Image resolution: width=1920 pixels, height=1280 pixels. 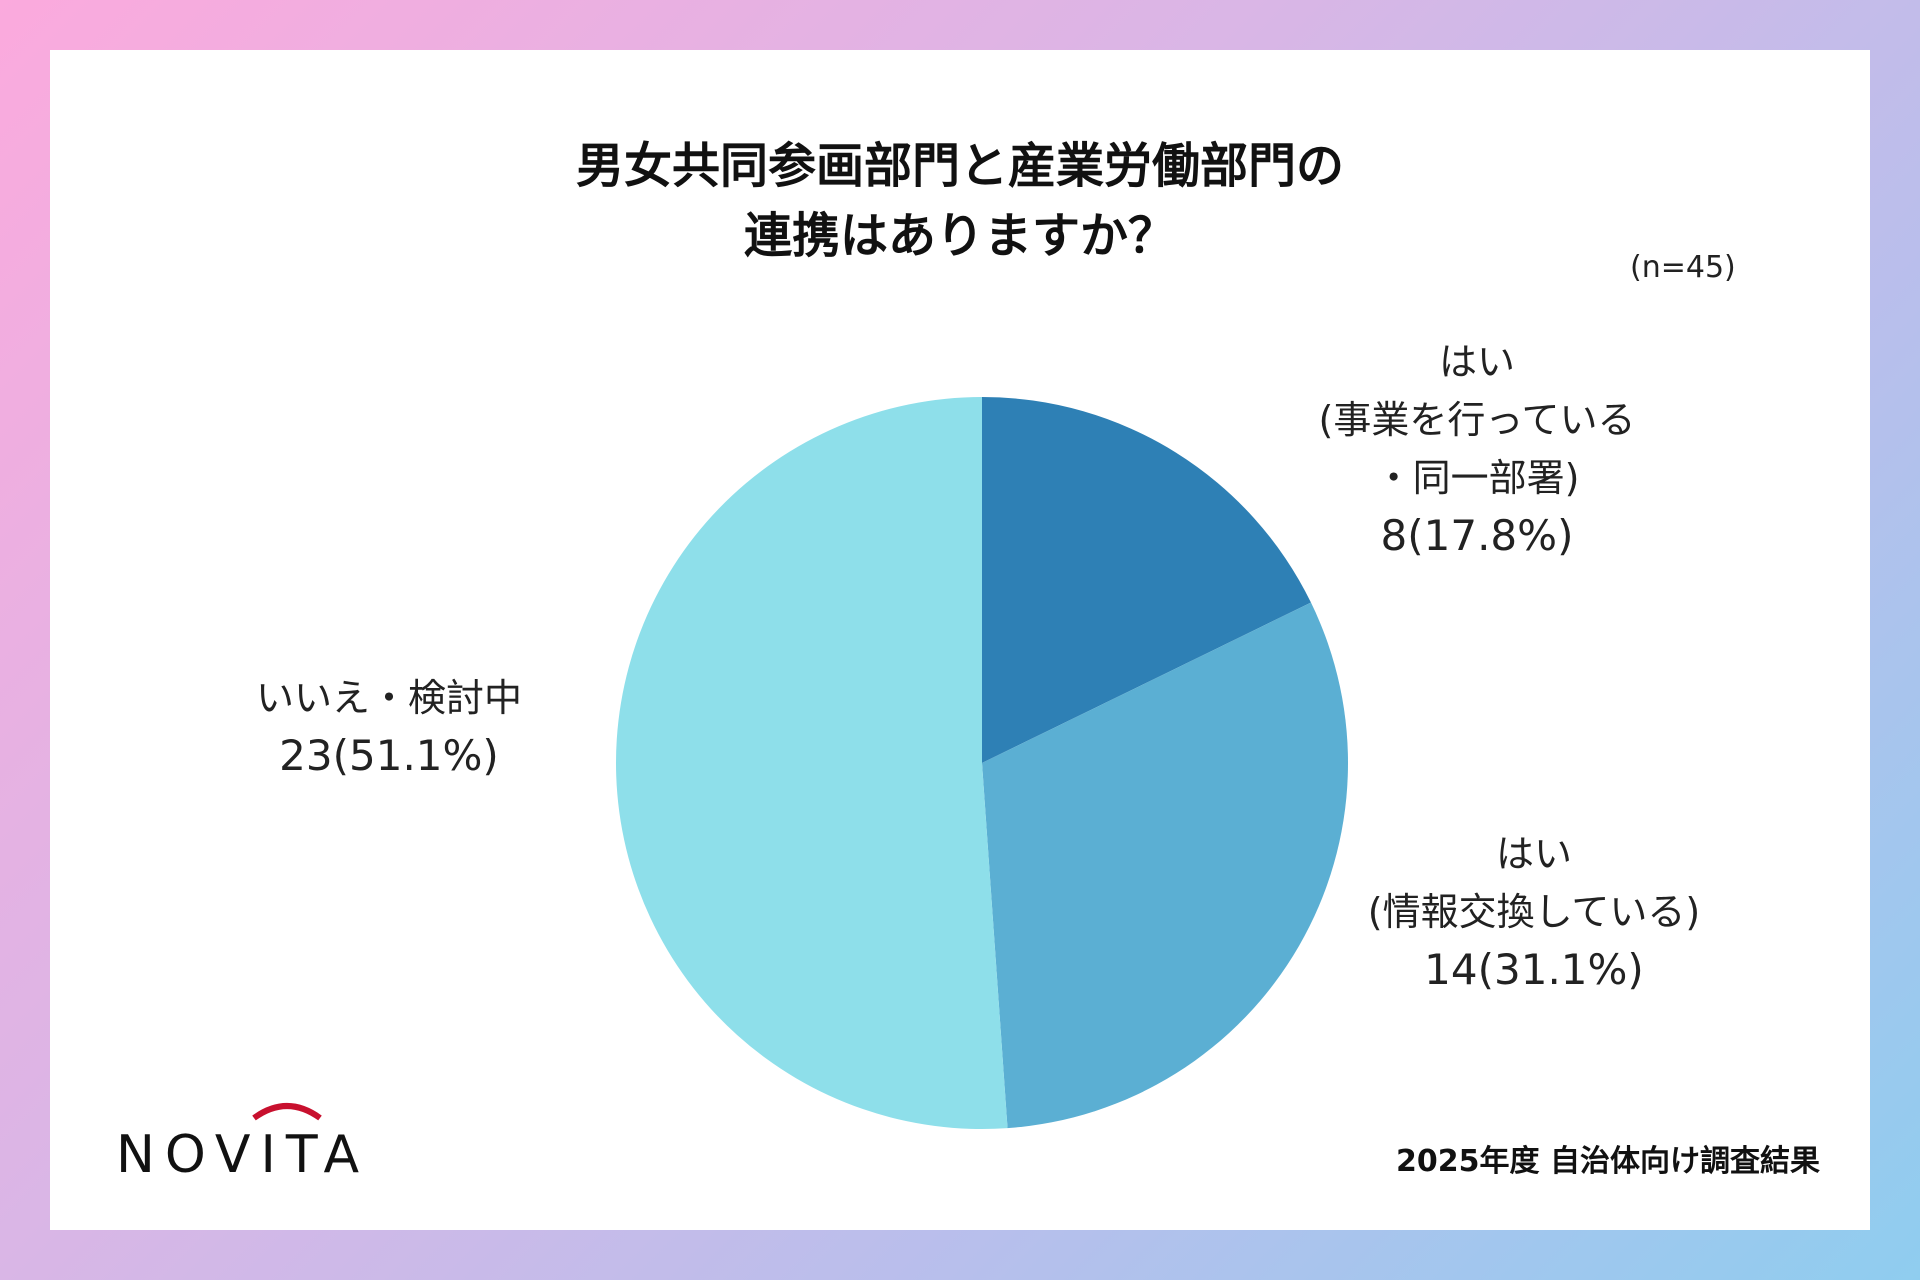 What do you see at coordinates (959, 166) in the screenshot?
I see `chart-title-line-1: 男女共同参画部門と産業労働部門の` at bounding box center [959, 166].